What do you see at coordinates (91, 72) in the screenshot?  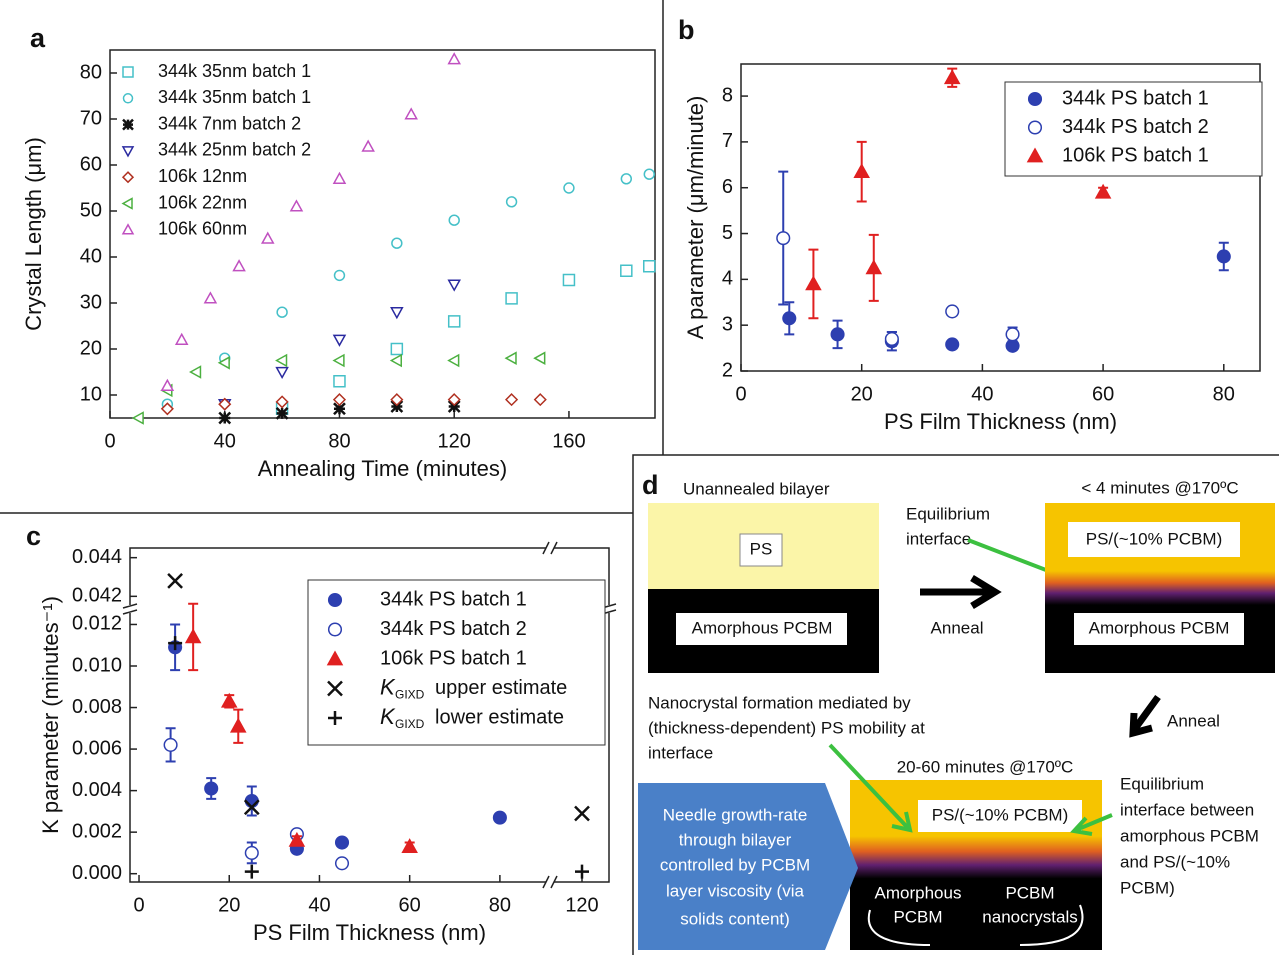 I see `y-tick-label: 80` at bounding box center [91, 72].